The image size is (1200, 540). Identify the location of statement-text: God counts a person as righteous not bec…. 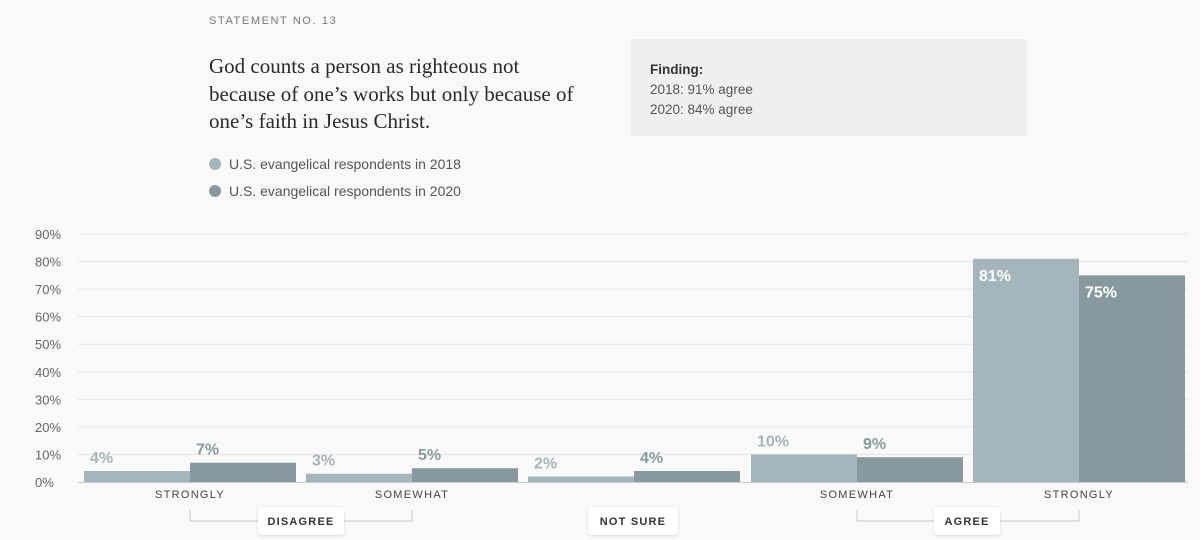
(391, 93).